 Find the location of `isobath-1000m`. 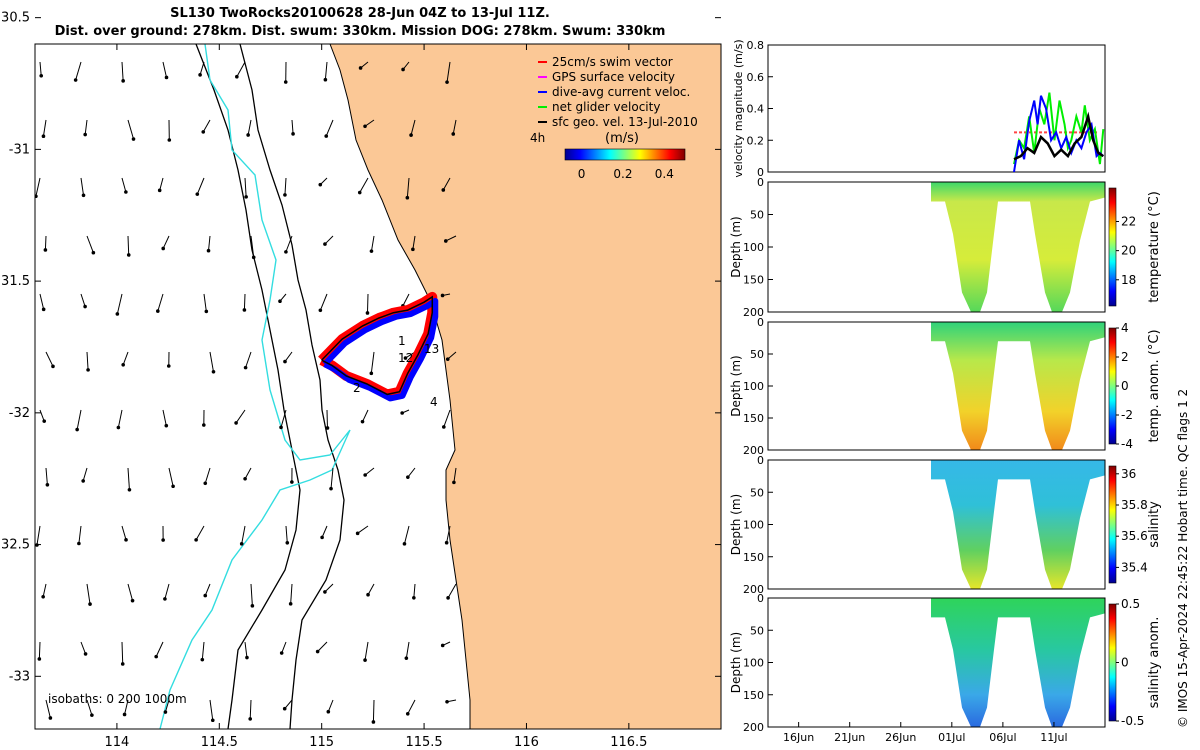

isobath-1000m is located at coordinates (248, 386).